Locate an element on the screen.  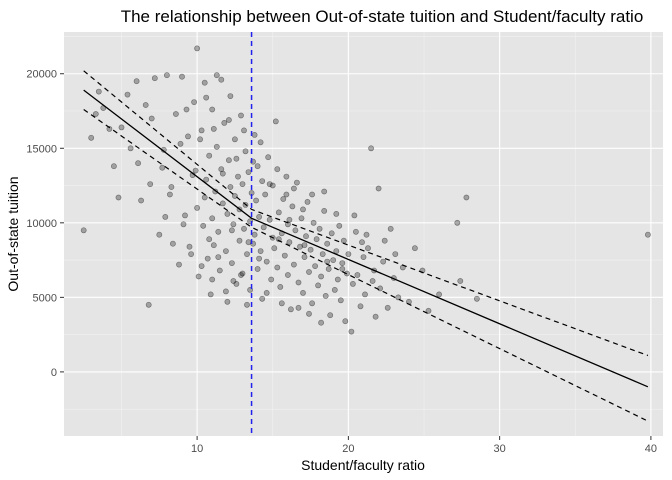
y-tick-label: 10000 is located at coordinates (41, 224).